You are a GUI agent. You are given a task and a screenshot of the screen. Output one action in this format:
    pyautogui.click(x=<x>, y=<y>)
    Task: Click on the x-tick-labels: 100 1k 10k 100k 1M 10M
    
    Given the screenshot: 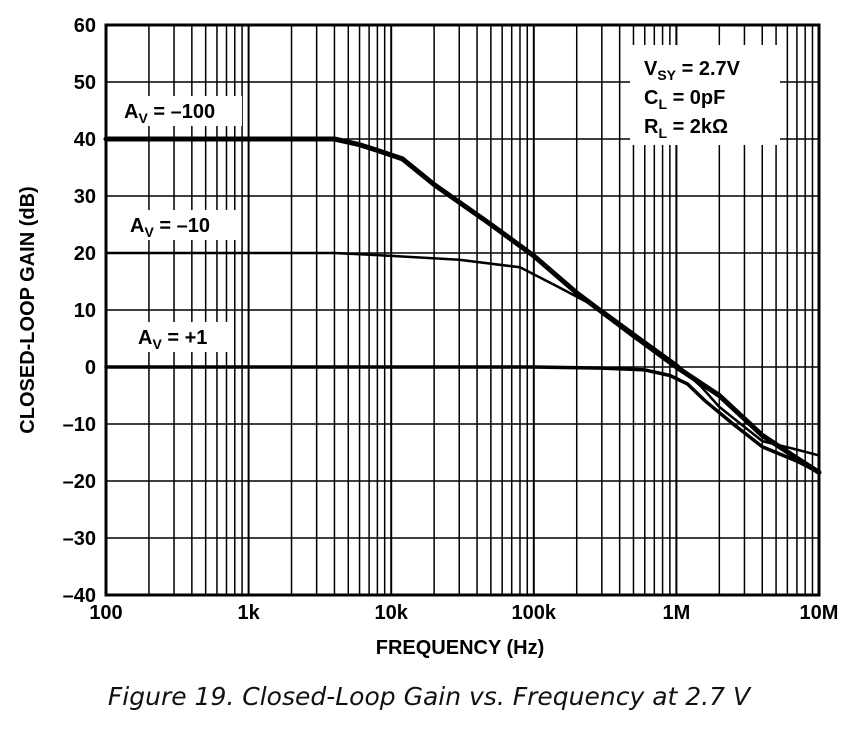 What is the action you would take?
    pyautogui.click(x=463, y=613)
    